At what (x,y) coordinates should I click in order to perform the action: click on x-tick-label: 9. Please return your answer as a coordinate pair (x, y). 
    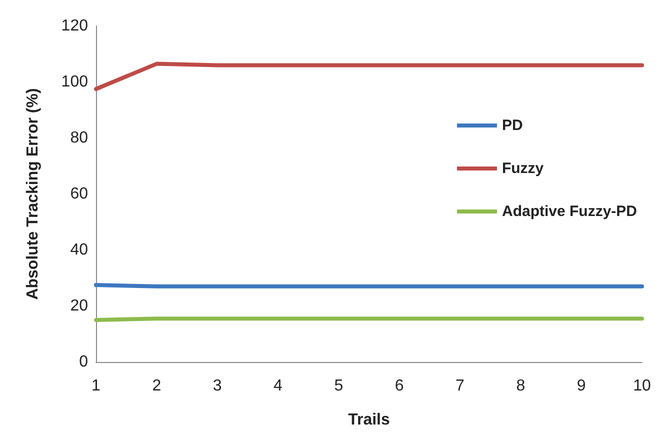
    Looking at the image, I should click on (581, 386).